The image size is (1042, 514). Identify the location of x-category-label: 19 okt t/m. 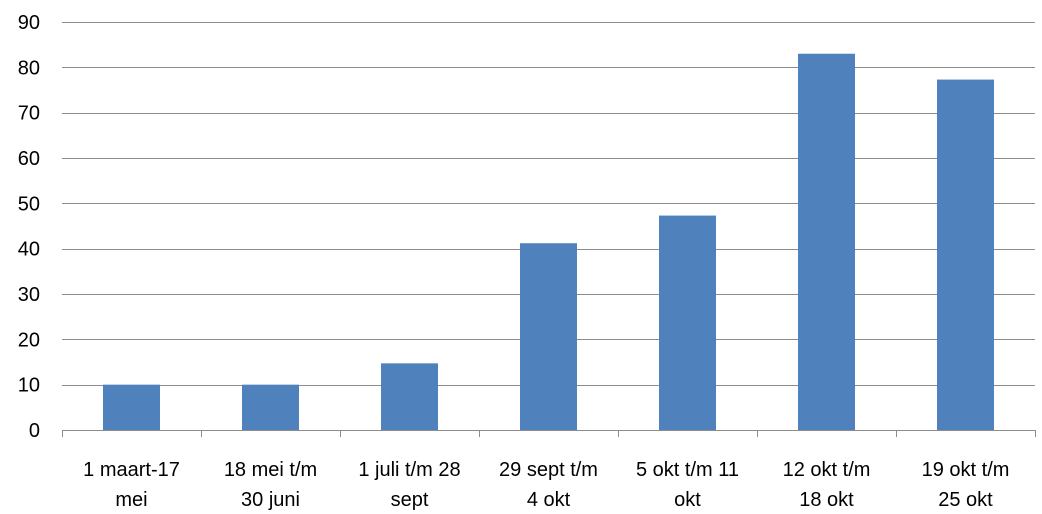
(966, 470).